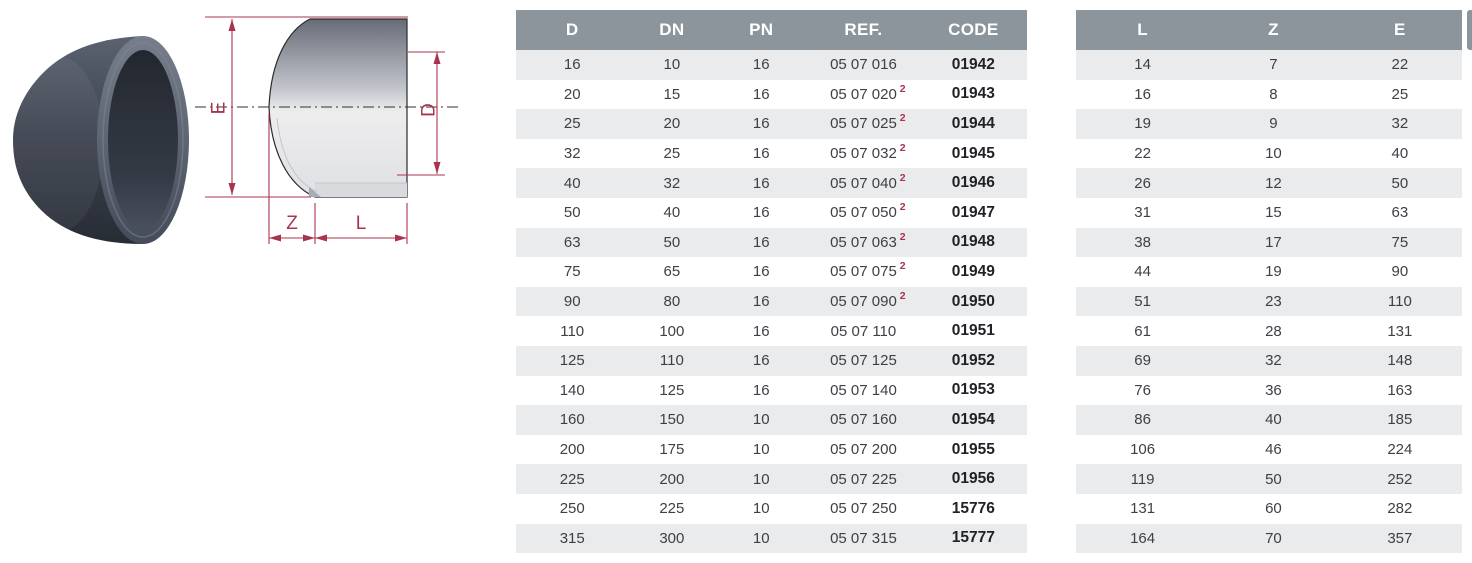 This screenshot has height=563, width=1472. I want to click on cell: 28, so click(1273, 331).